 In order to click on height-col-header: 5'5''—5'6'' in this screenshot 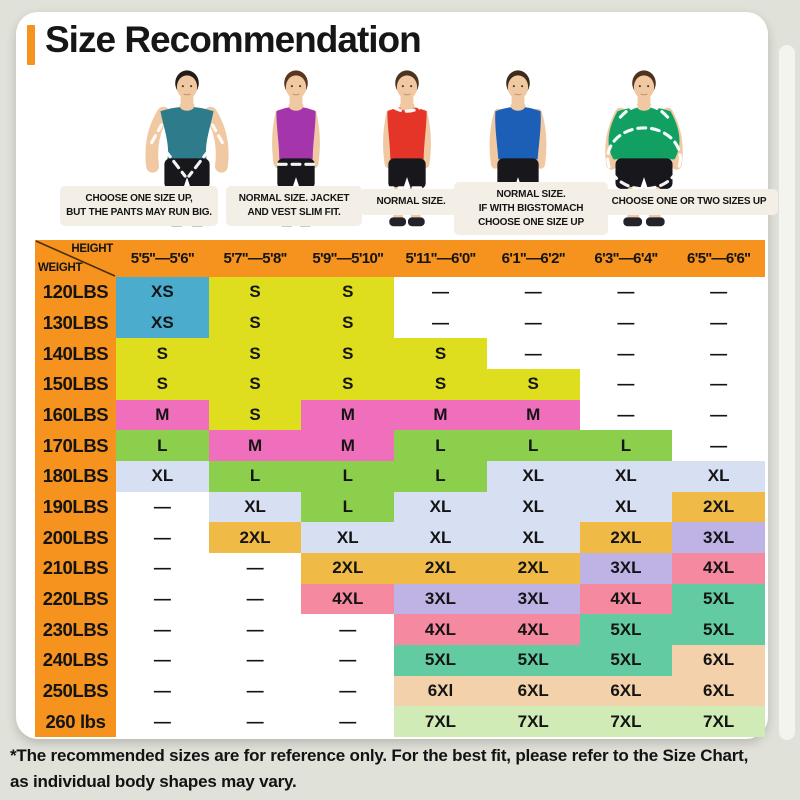, I will do `click(162, 258)`.